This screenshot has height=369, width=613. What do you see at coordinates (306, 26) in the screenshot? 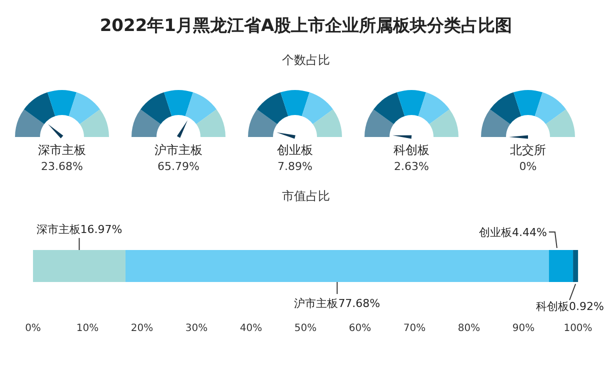
I see `text: 2022年1月黑龙江省A股上市企业所属板块分类占比图` at bounding box center [306, 26].